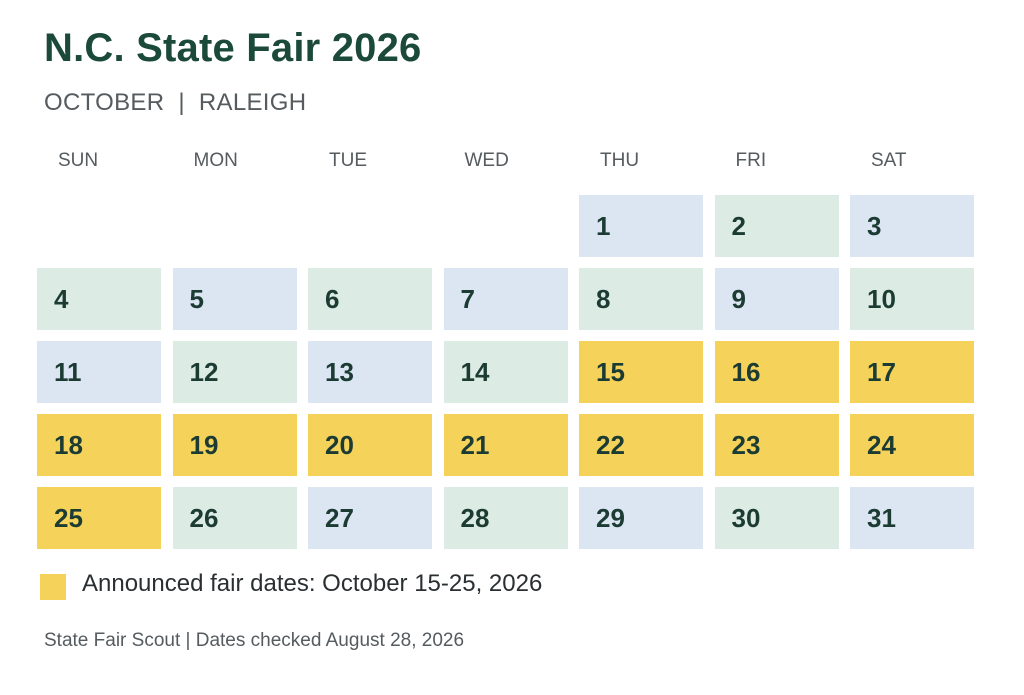  What do you see at coordinates (175, 103) in the screenshot?
I see `page-subtitle: OCTOBER | RALEIGH` at bounding box center [175, 103].